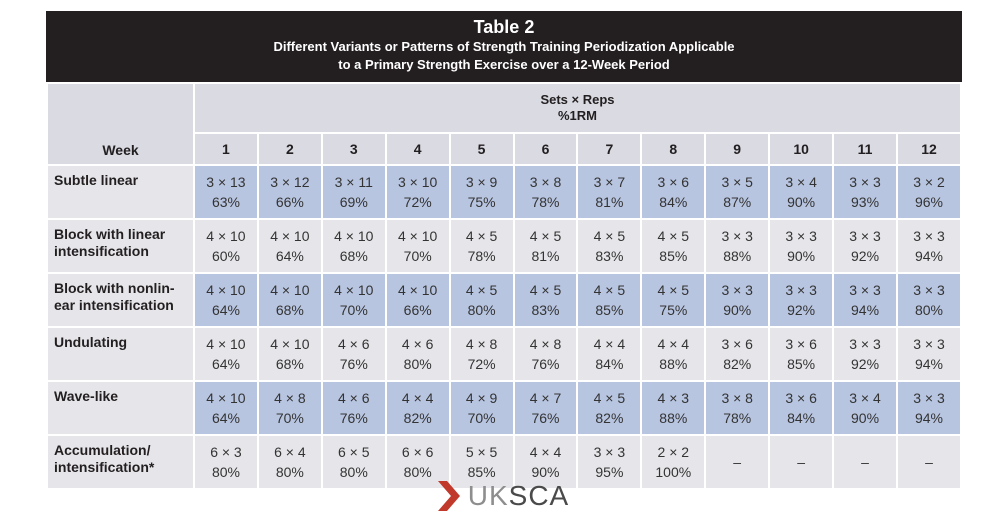 The height and width of the screenshot is (516, 1007). I want to click on rm-label: %1RM, so click(577, 115).